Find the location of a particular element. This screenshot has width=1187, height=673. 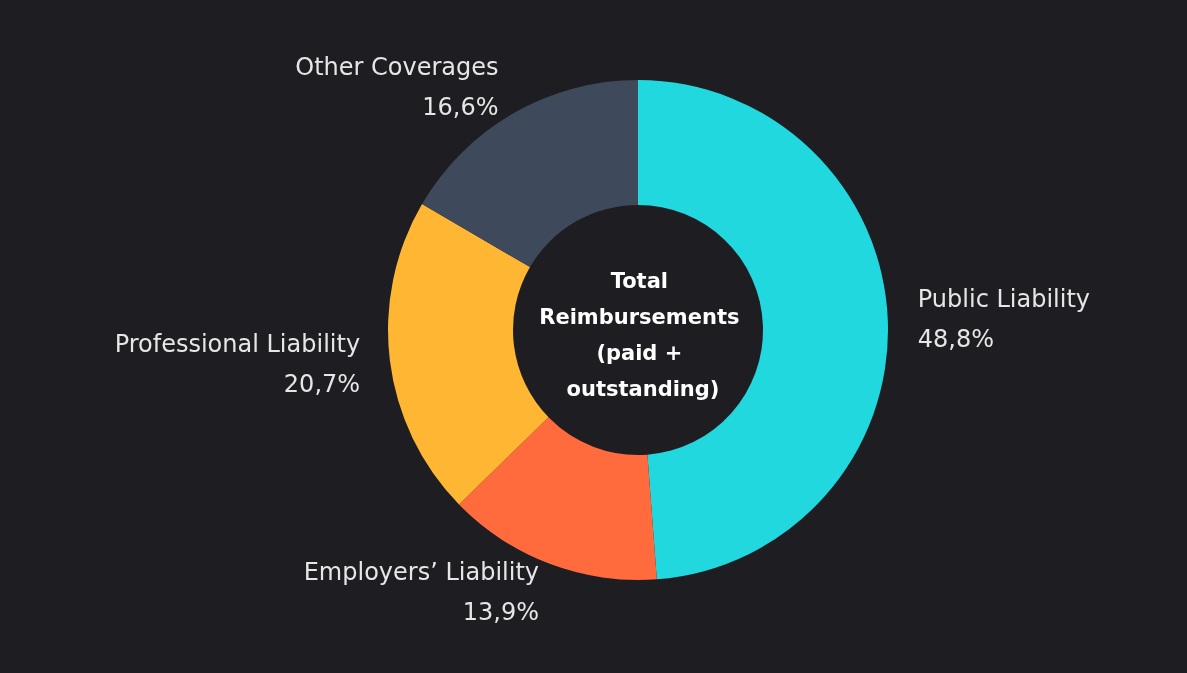

data-label: 48,8% is located at coordinates (956, 339).